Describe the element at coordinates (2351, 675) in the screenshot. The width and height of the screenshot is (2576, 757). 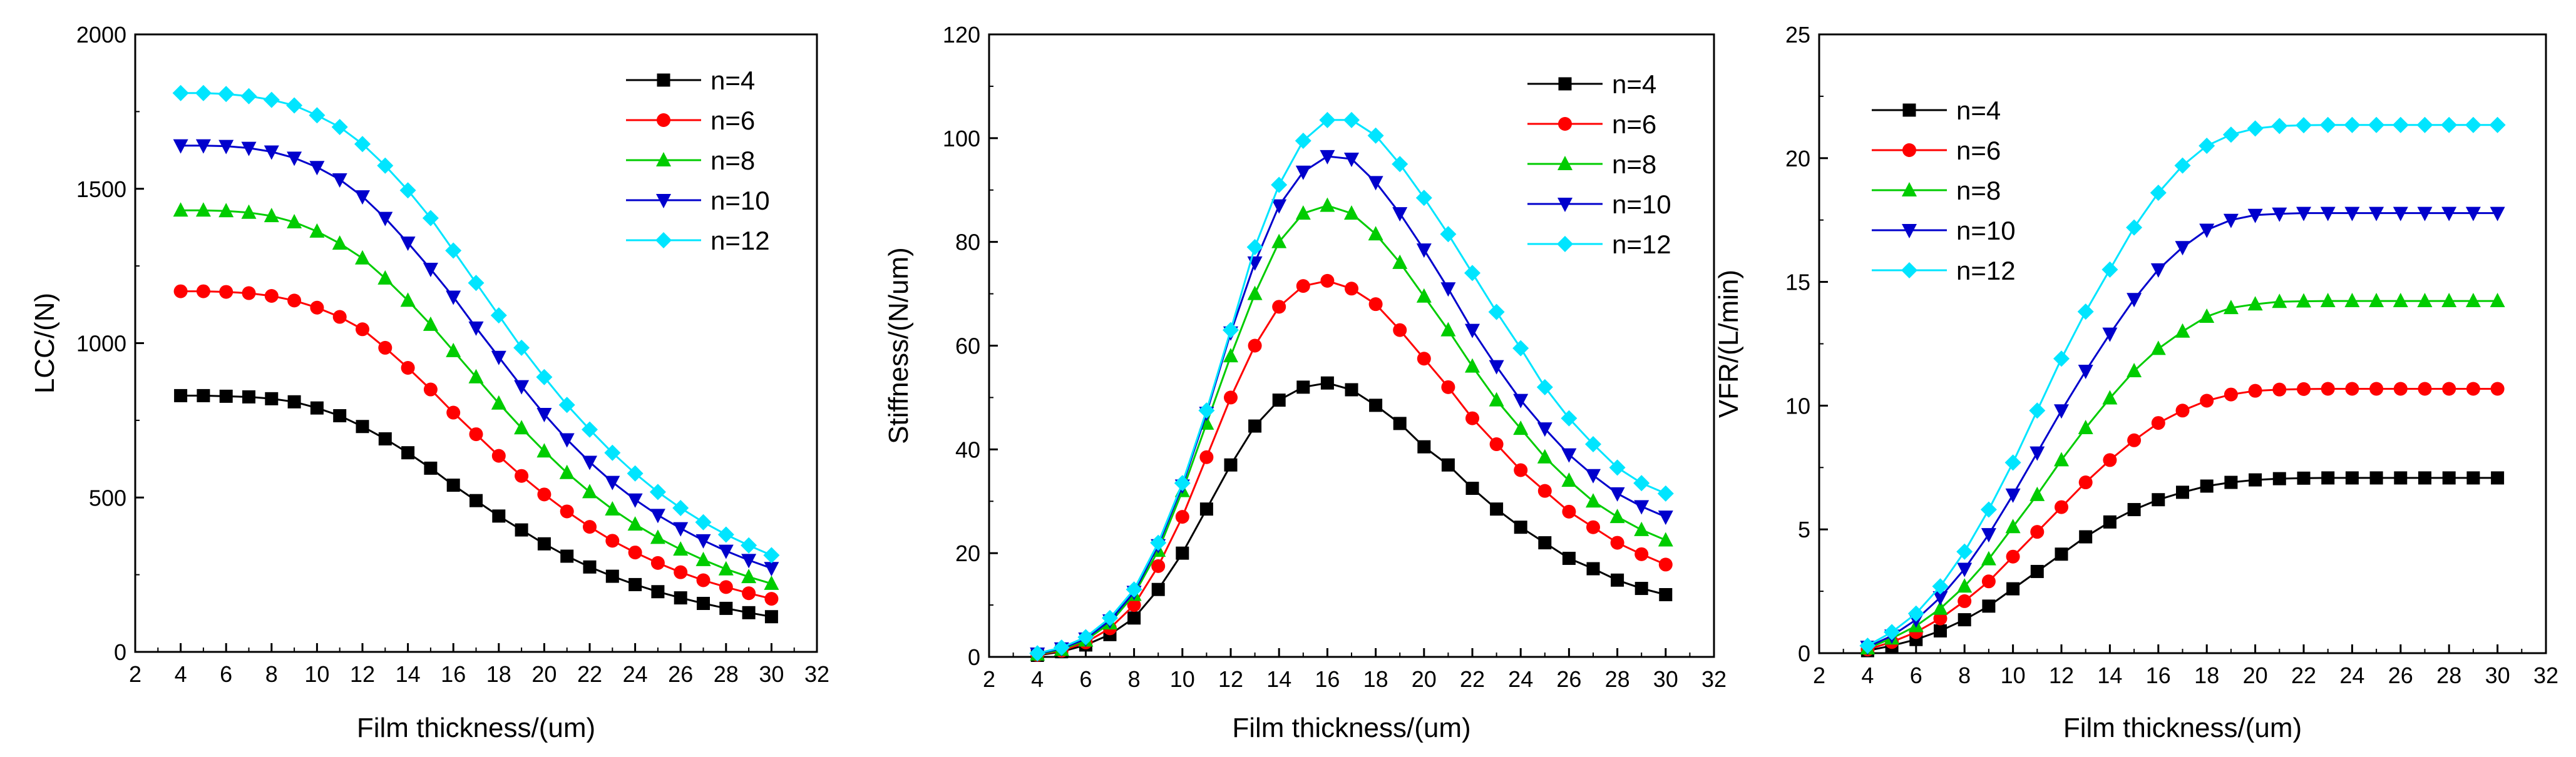
I see `x-tick-label: 24` at that location.